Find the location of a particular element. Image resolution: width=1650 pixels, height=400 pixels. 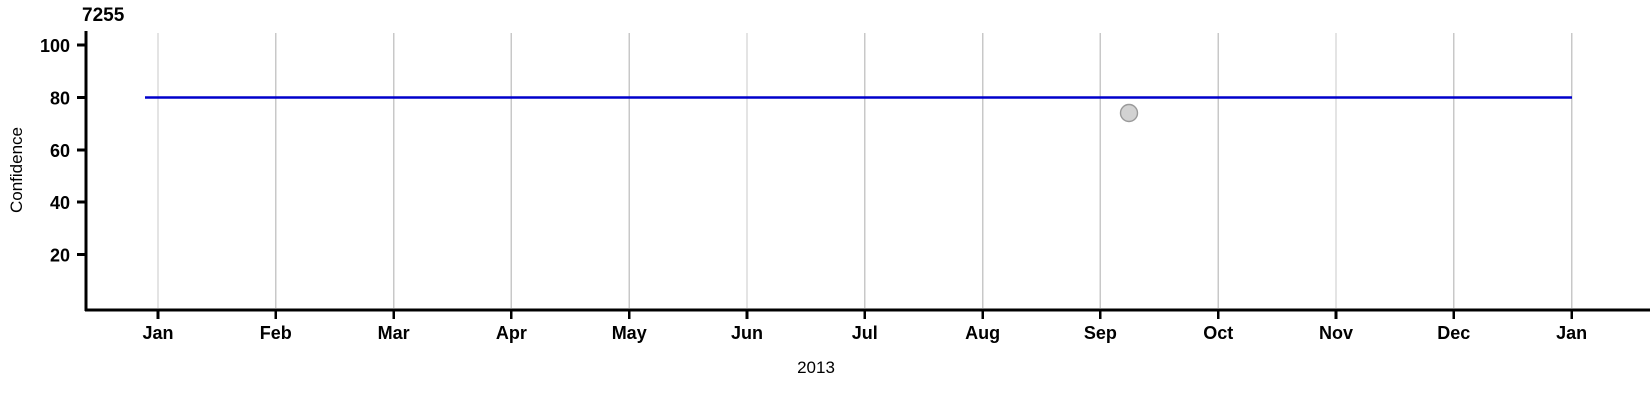

x-tick-label-jan-next: Jan is located at coordinates (1571, 333).